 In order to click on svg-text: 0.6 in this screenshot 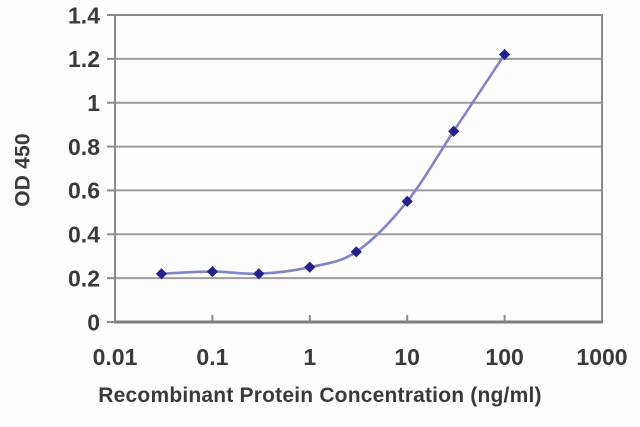, I will do `click(84, 191)`.